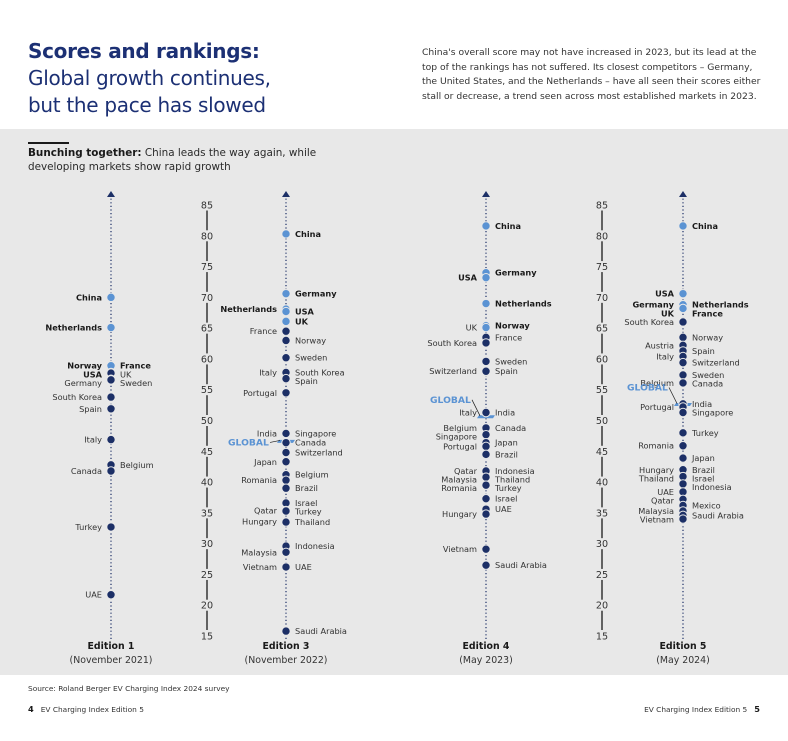 The height and width of the screenshot is (741, 788). I want to click on point-label: Israel, so click(703, 478).